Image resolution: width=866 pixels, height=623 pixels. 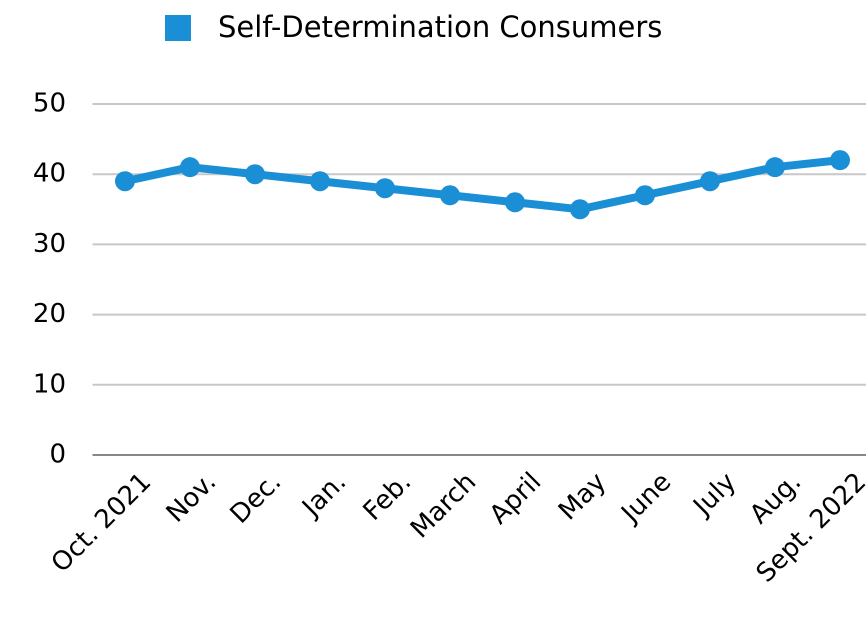 What do you see at coordinates (388, 497) in the screenshot?
I see `x-tick-label: Feb.` at bounding box center [388, 497].